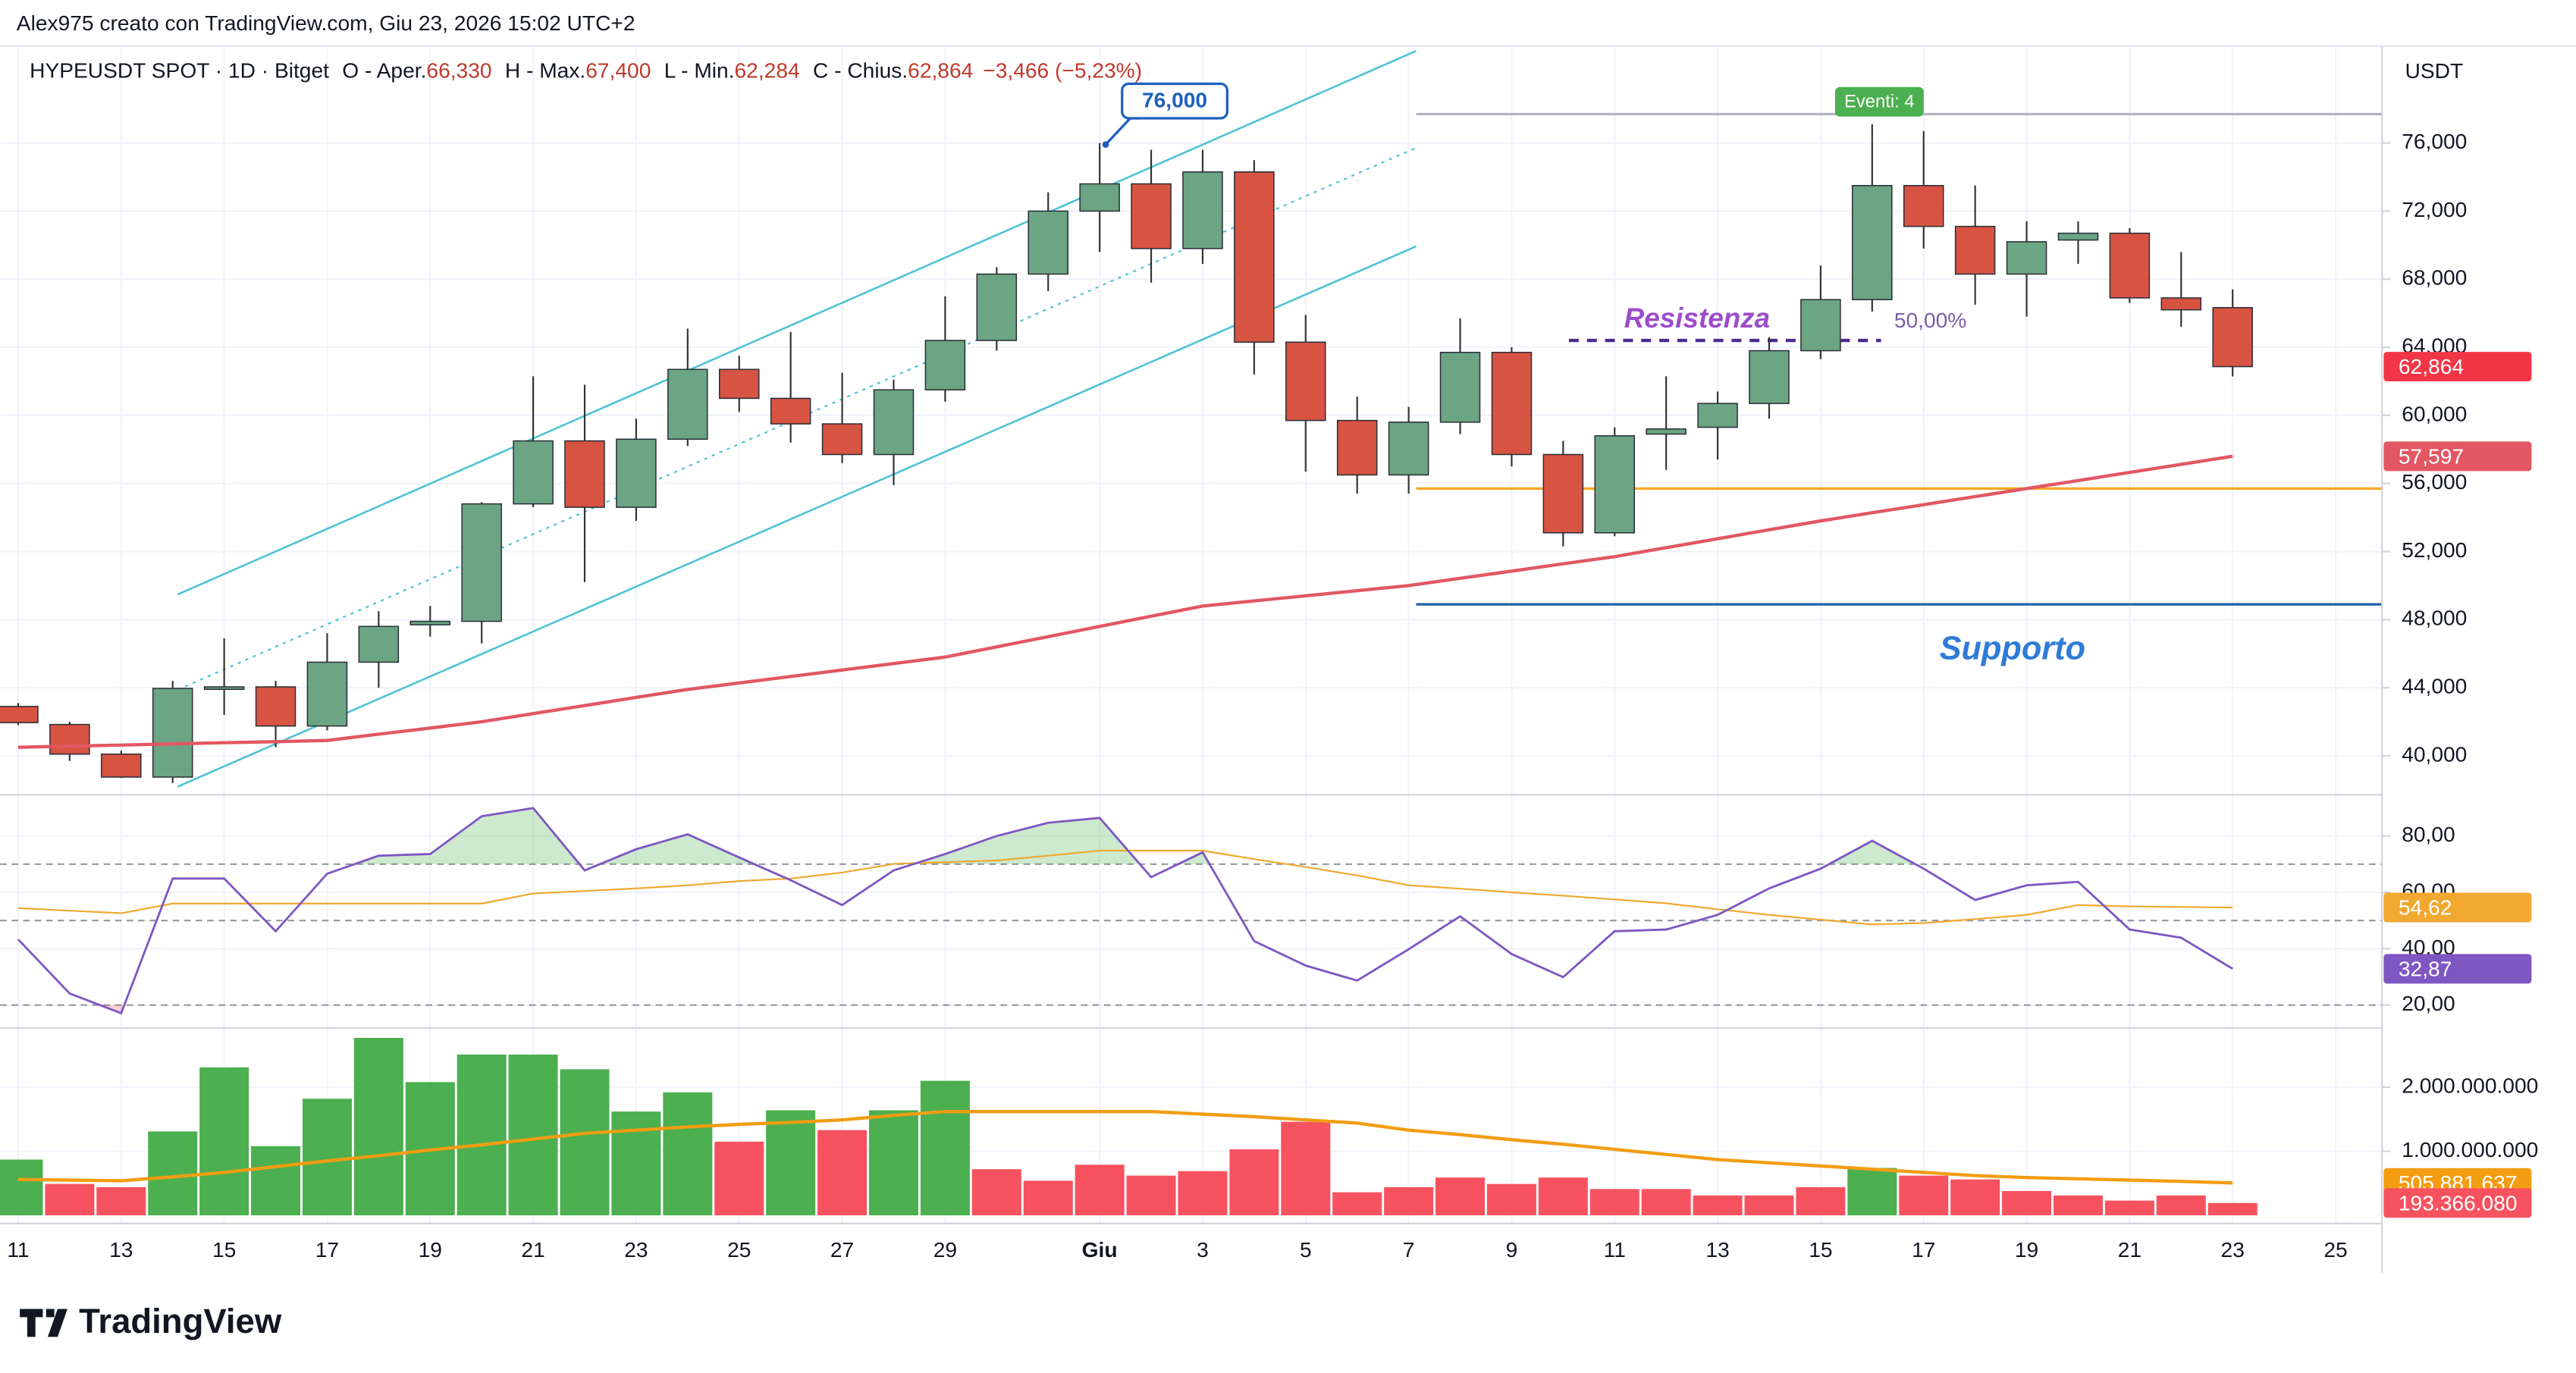 This screenshot has width=2576, height=1373. What do you see at coordinates (458, 71) in the screenshot?
I see `open-value: 66,330` at bounding box center [458, 71].